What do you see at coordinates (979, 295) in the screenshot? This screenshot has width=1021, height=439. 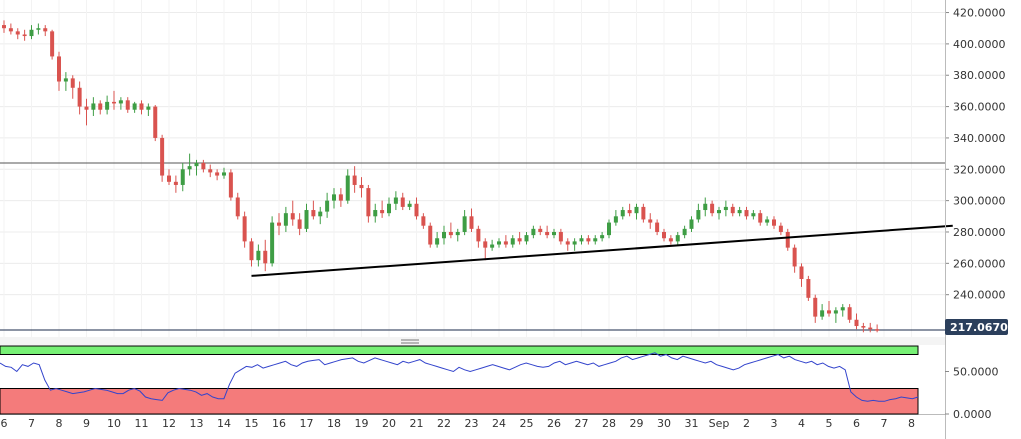 I see `y-tick-label: 240.0000` at bounding box center [979, 295].